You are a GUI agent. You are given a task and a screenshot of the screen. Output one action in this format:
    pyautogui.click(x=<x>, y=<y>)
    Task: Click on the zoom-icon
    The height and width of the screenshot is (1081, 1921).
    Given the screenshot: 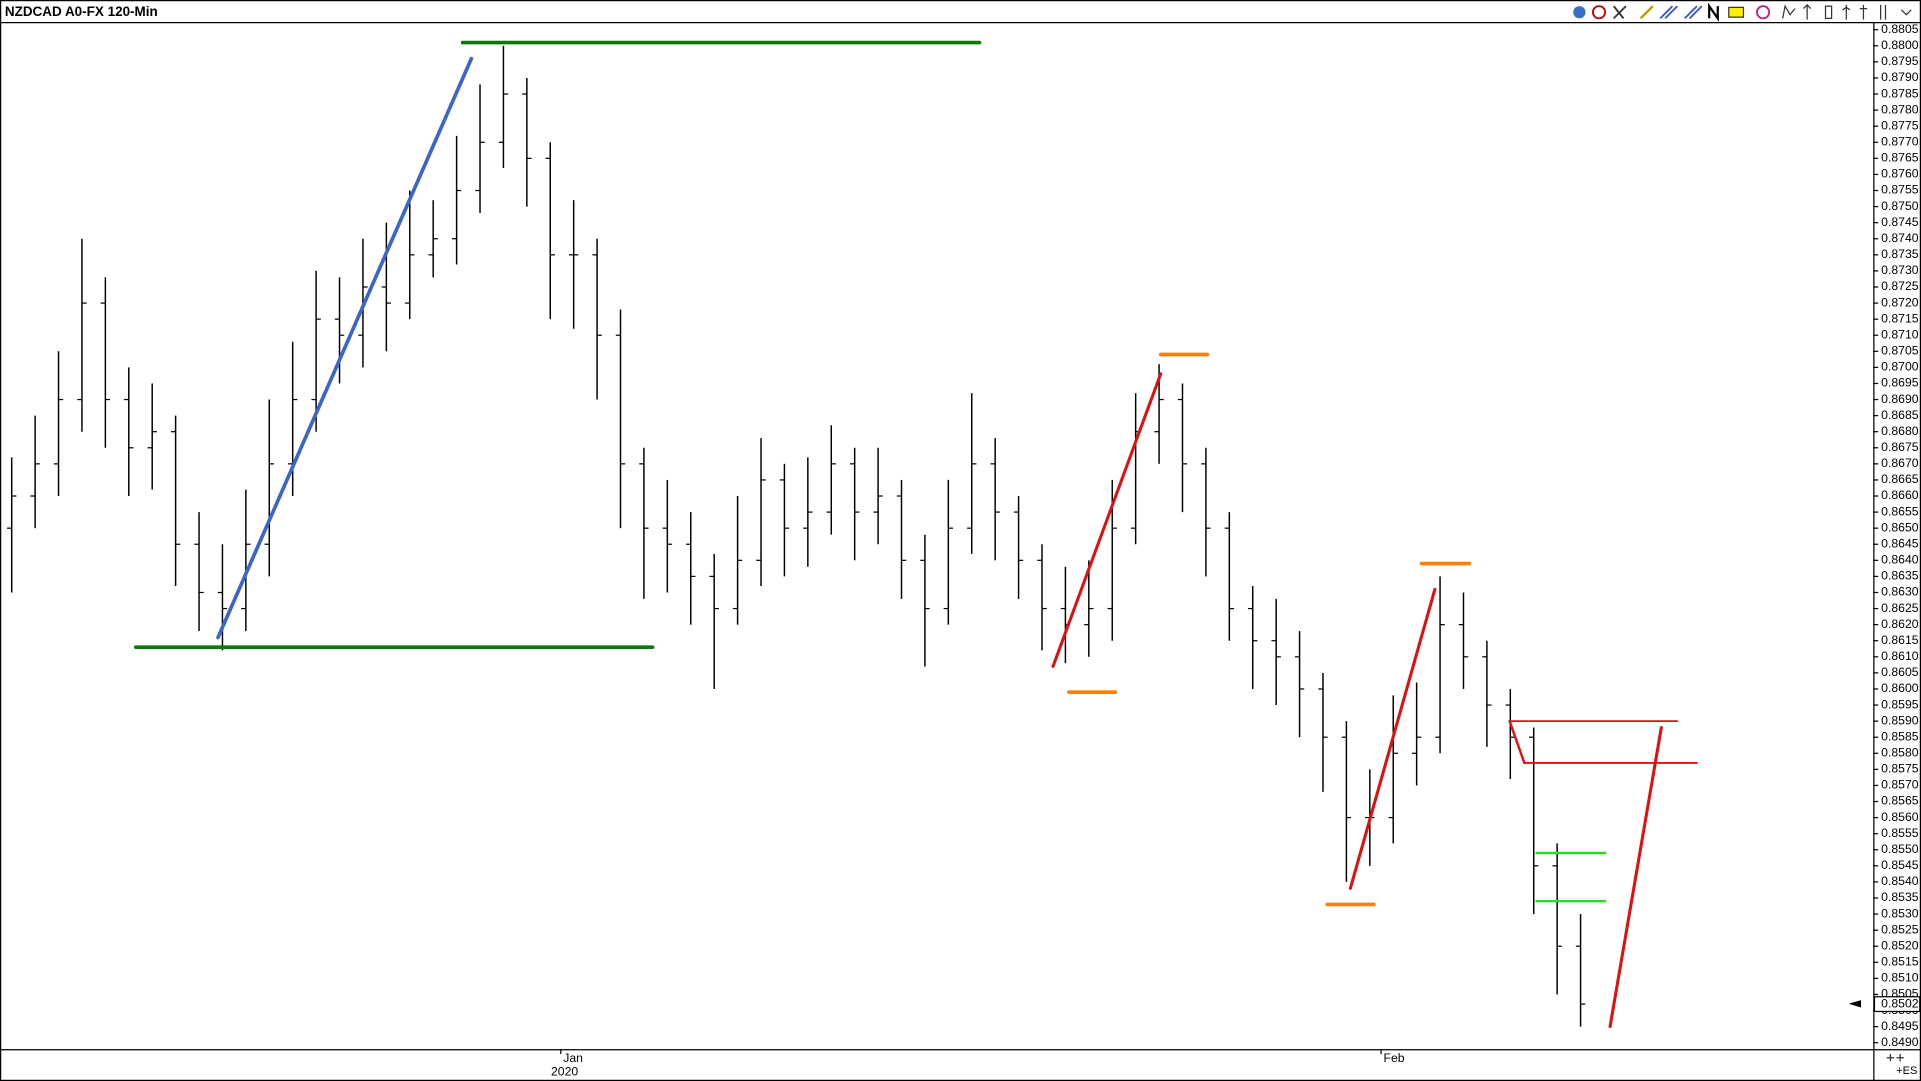 What is the action you would take?
    pyautogui.click(x=1895, y=1058)
    